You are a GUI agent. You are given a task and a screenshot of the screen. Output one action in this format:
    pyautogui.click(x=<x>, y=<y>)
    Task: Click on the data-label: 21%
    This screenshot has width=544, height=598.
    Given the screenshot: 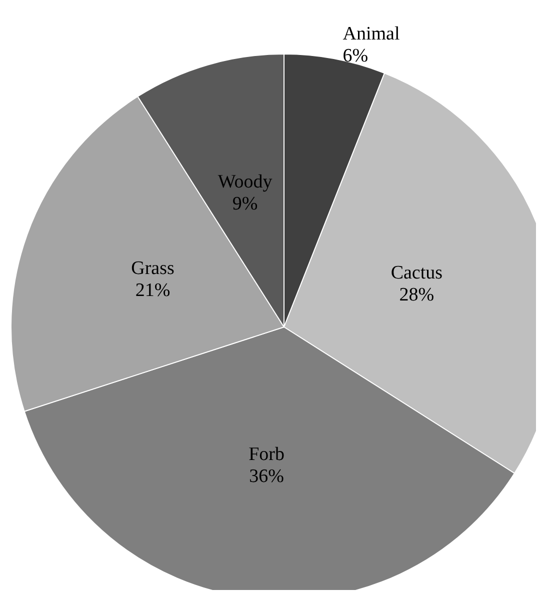 What is the action you would take?
    pyautogui.click(x=152, y=291)
    